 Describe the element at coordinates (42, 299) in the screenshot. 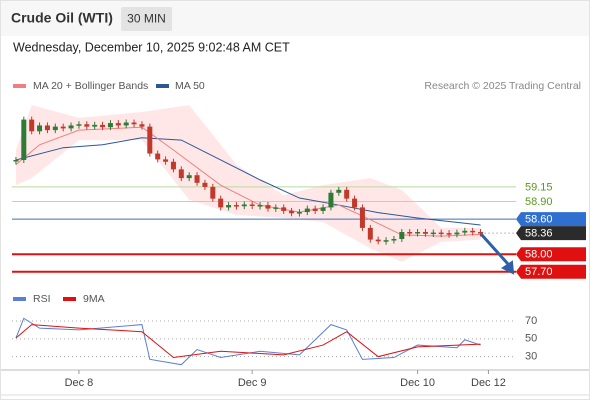

I see `legend-label: RSI` at that location.